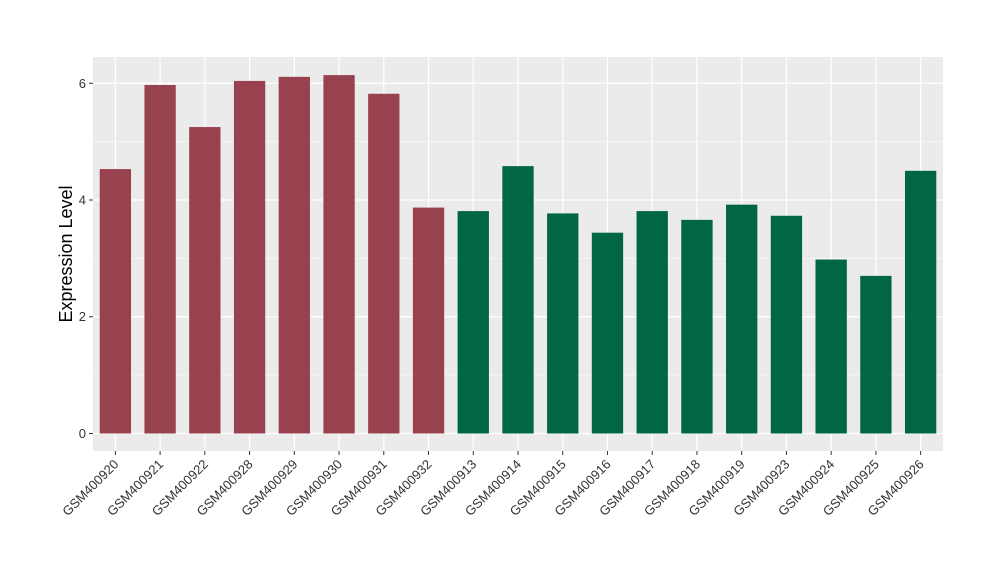  I want to click on bar-GSM400914, so click(518, 300).